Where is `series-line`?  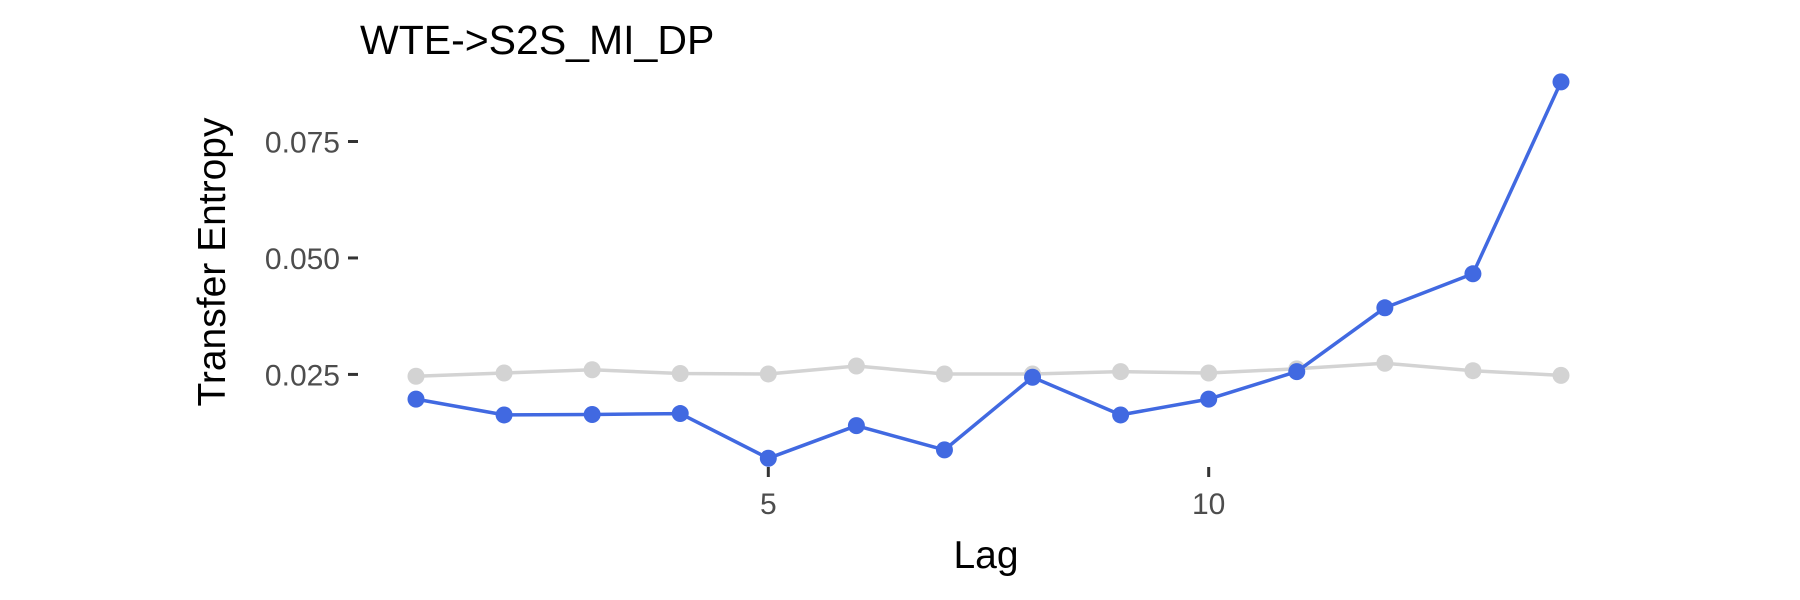
series-line is located at coordinates (988, 370).